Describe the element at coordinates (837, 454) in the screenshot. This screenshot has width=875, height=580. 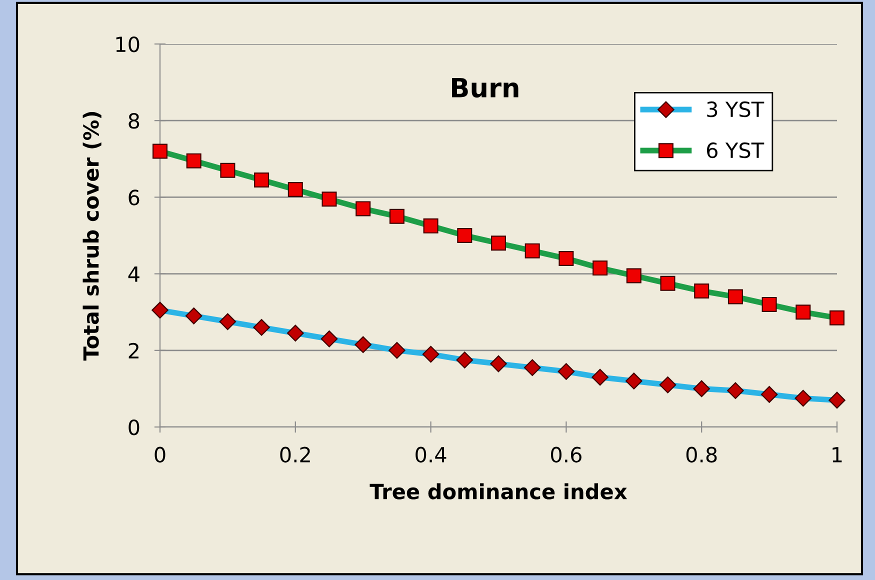
I see `x-tick-label: 1` at that location.